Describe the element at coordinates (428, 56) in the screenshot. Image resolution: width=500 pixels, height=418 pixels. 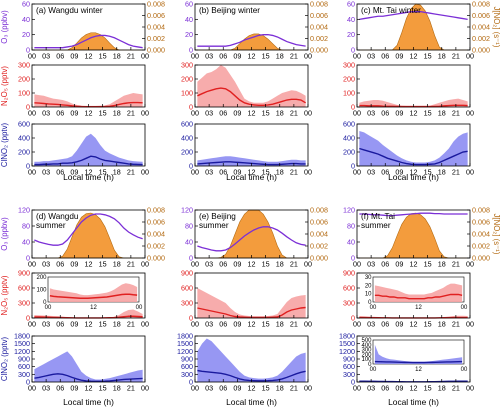
I see `o3-panel-xtick-label: 15` at that location.